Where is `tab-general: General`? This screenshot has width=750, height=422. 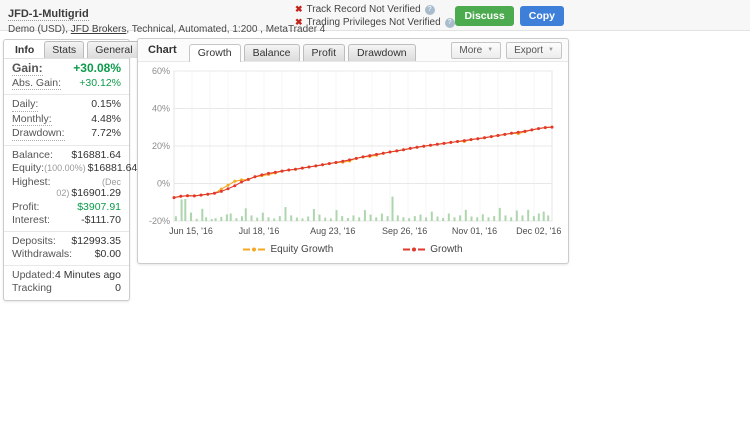
tab-general: General is located at coordinates (114, 49).